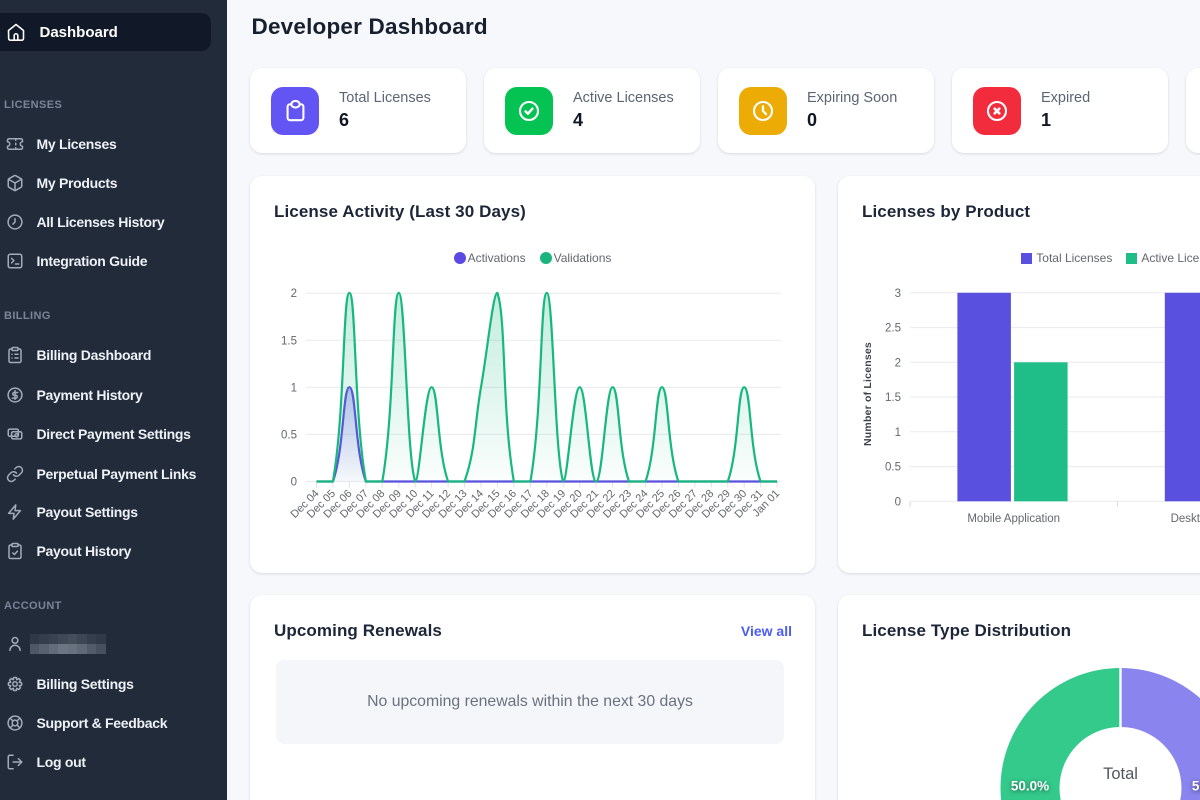 Image resolution: width=1200 pixels, height=800 pixels. I want to click on svg-text: 3, so click(898, 294).